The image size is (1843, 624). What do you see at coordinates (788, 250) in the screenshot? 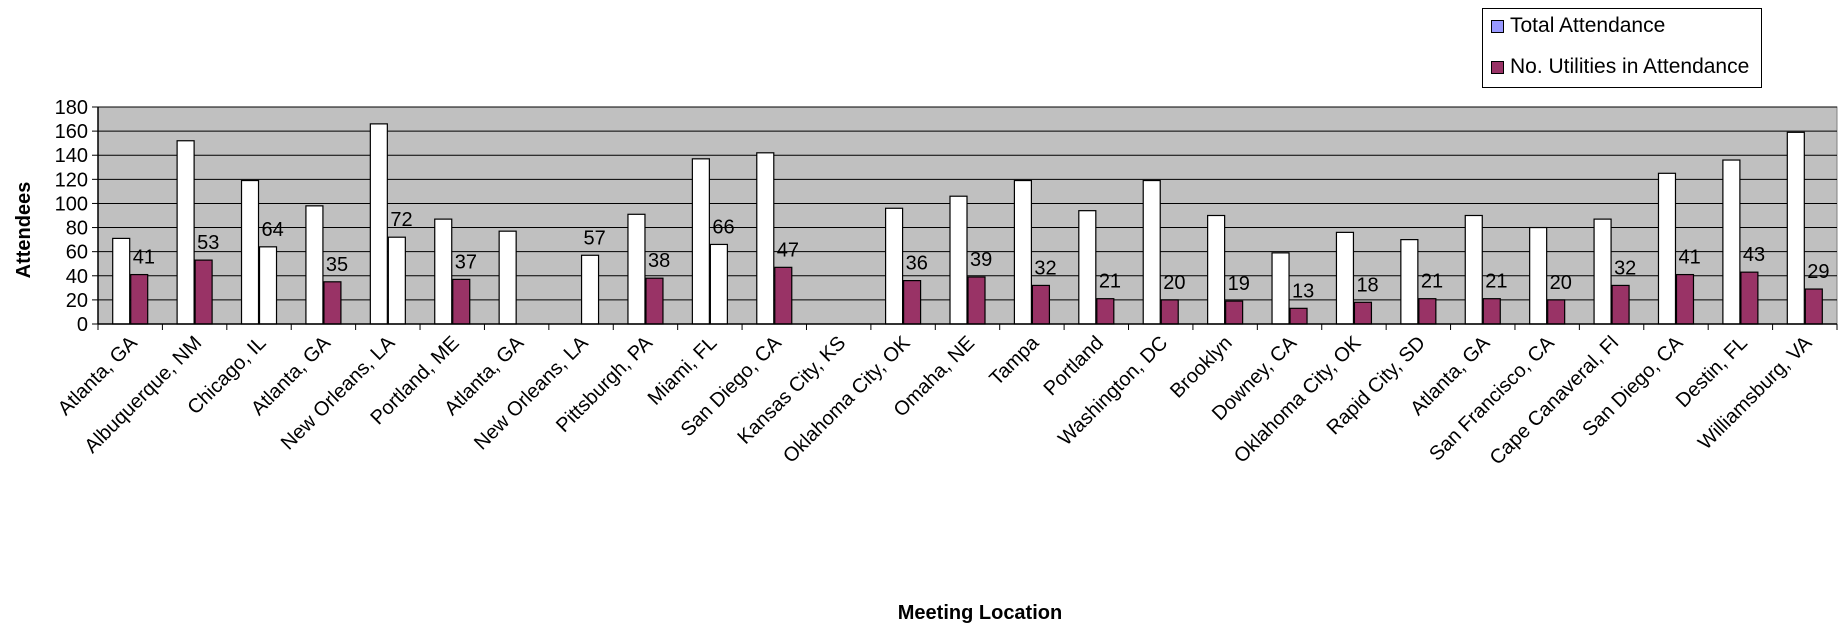
I see `data-label-utilities: 47` at bounding box center [788, 250].